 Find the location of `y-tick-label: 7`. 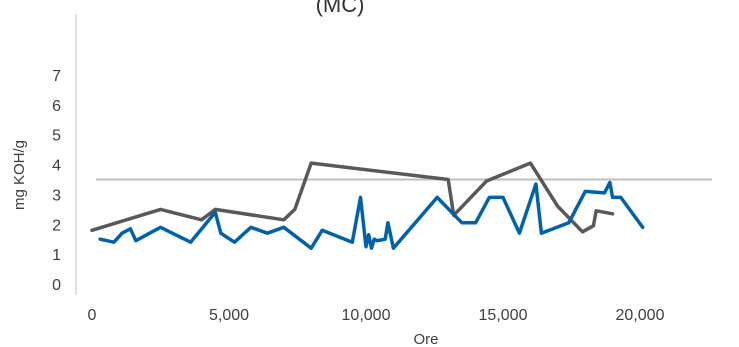

y-tick-label: 7 is located at coordinates (56, 76).